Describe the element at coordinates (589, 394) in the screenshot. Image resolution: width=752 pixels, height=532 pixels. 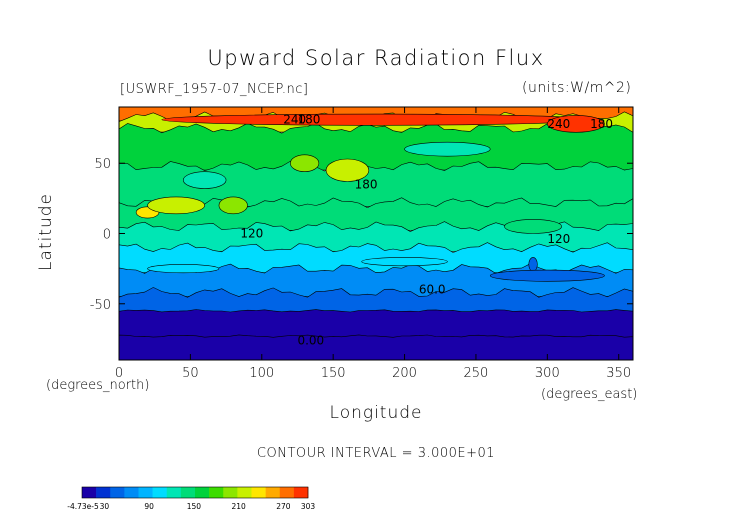
I see `x-axis-unit: (degrees_east)` at that location.